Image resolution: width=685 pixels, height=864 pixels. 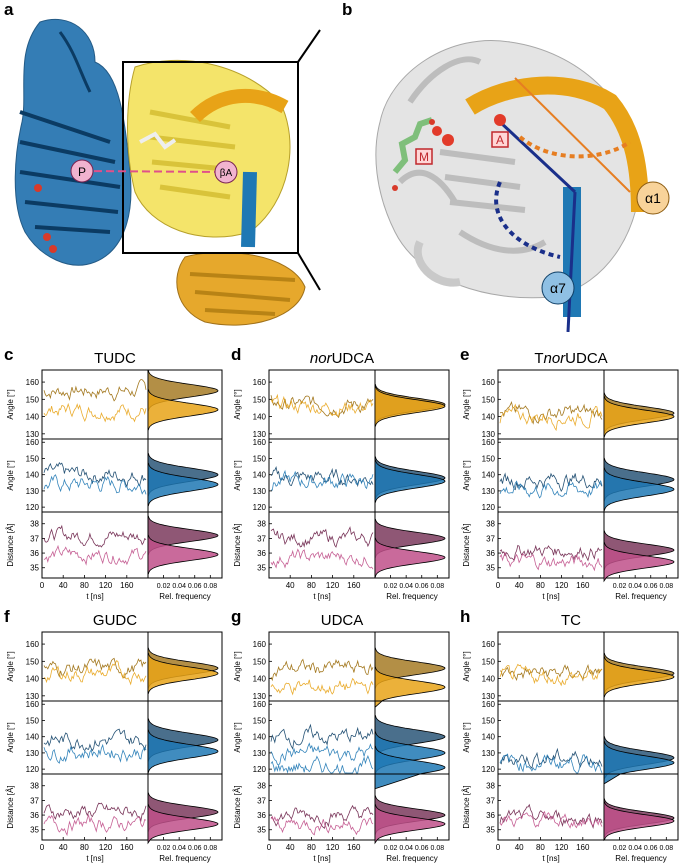 What do you see at coordinates (63, 847) in the screenshot?
I see `x-tick-label: 40` at bounding box center [63, 847].